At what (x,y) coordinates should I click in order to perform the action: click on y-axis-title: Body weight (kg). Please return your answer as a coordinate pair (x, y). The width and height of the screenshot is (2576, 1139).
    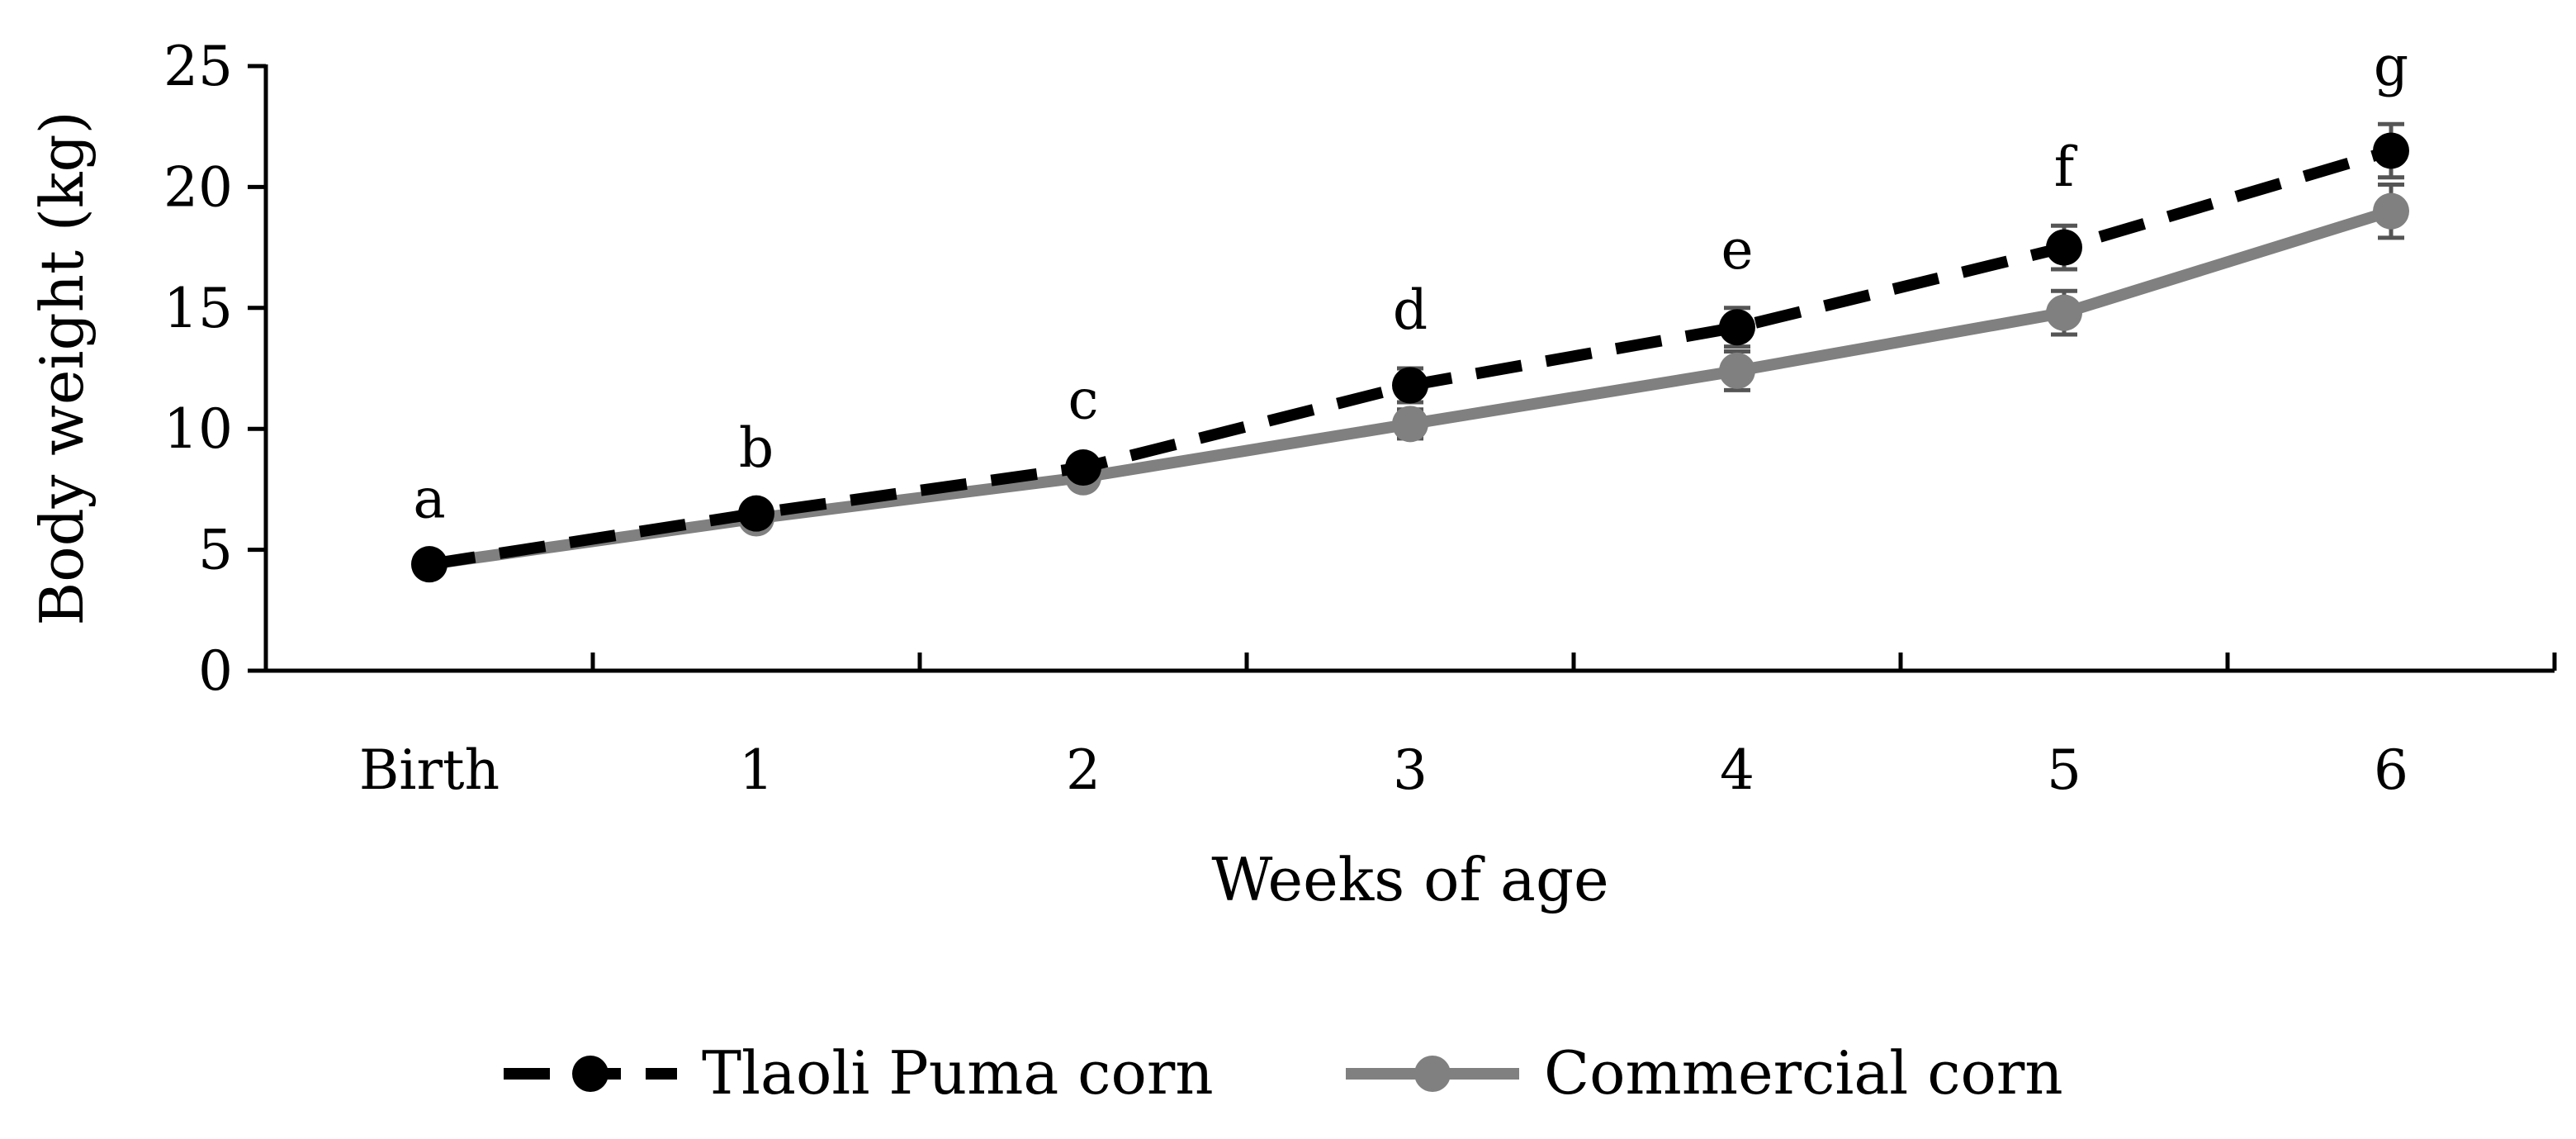
    Looking at the image, I should click on (62, 368).